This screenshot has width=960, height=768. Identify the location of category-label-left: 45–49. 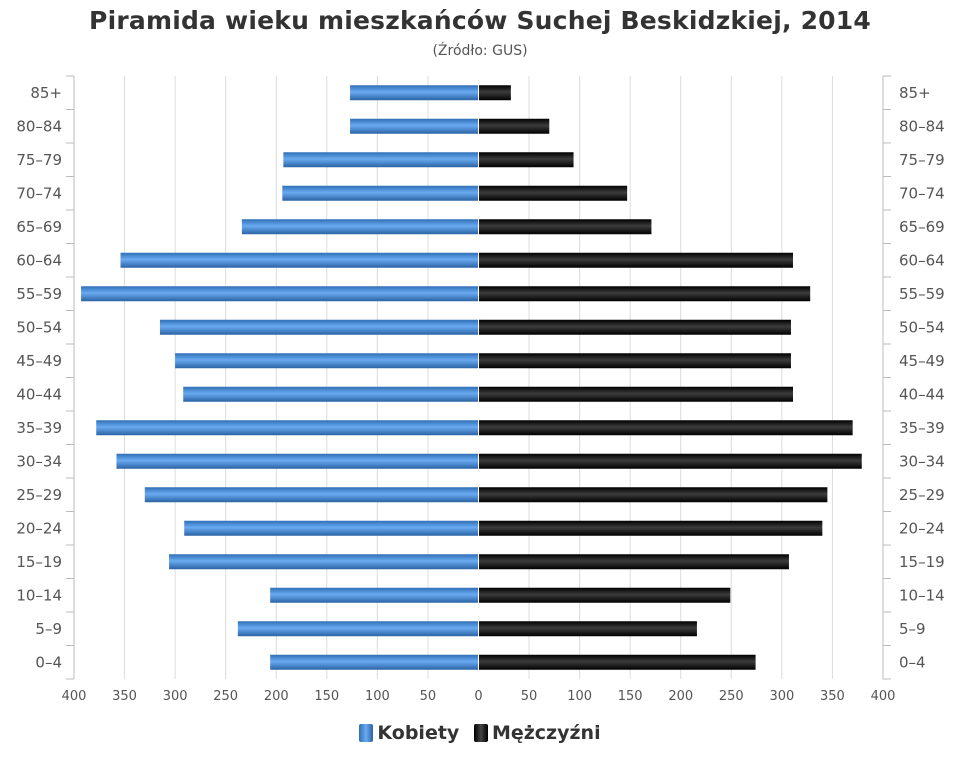
(39, 361).